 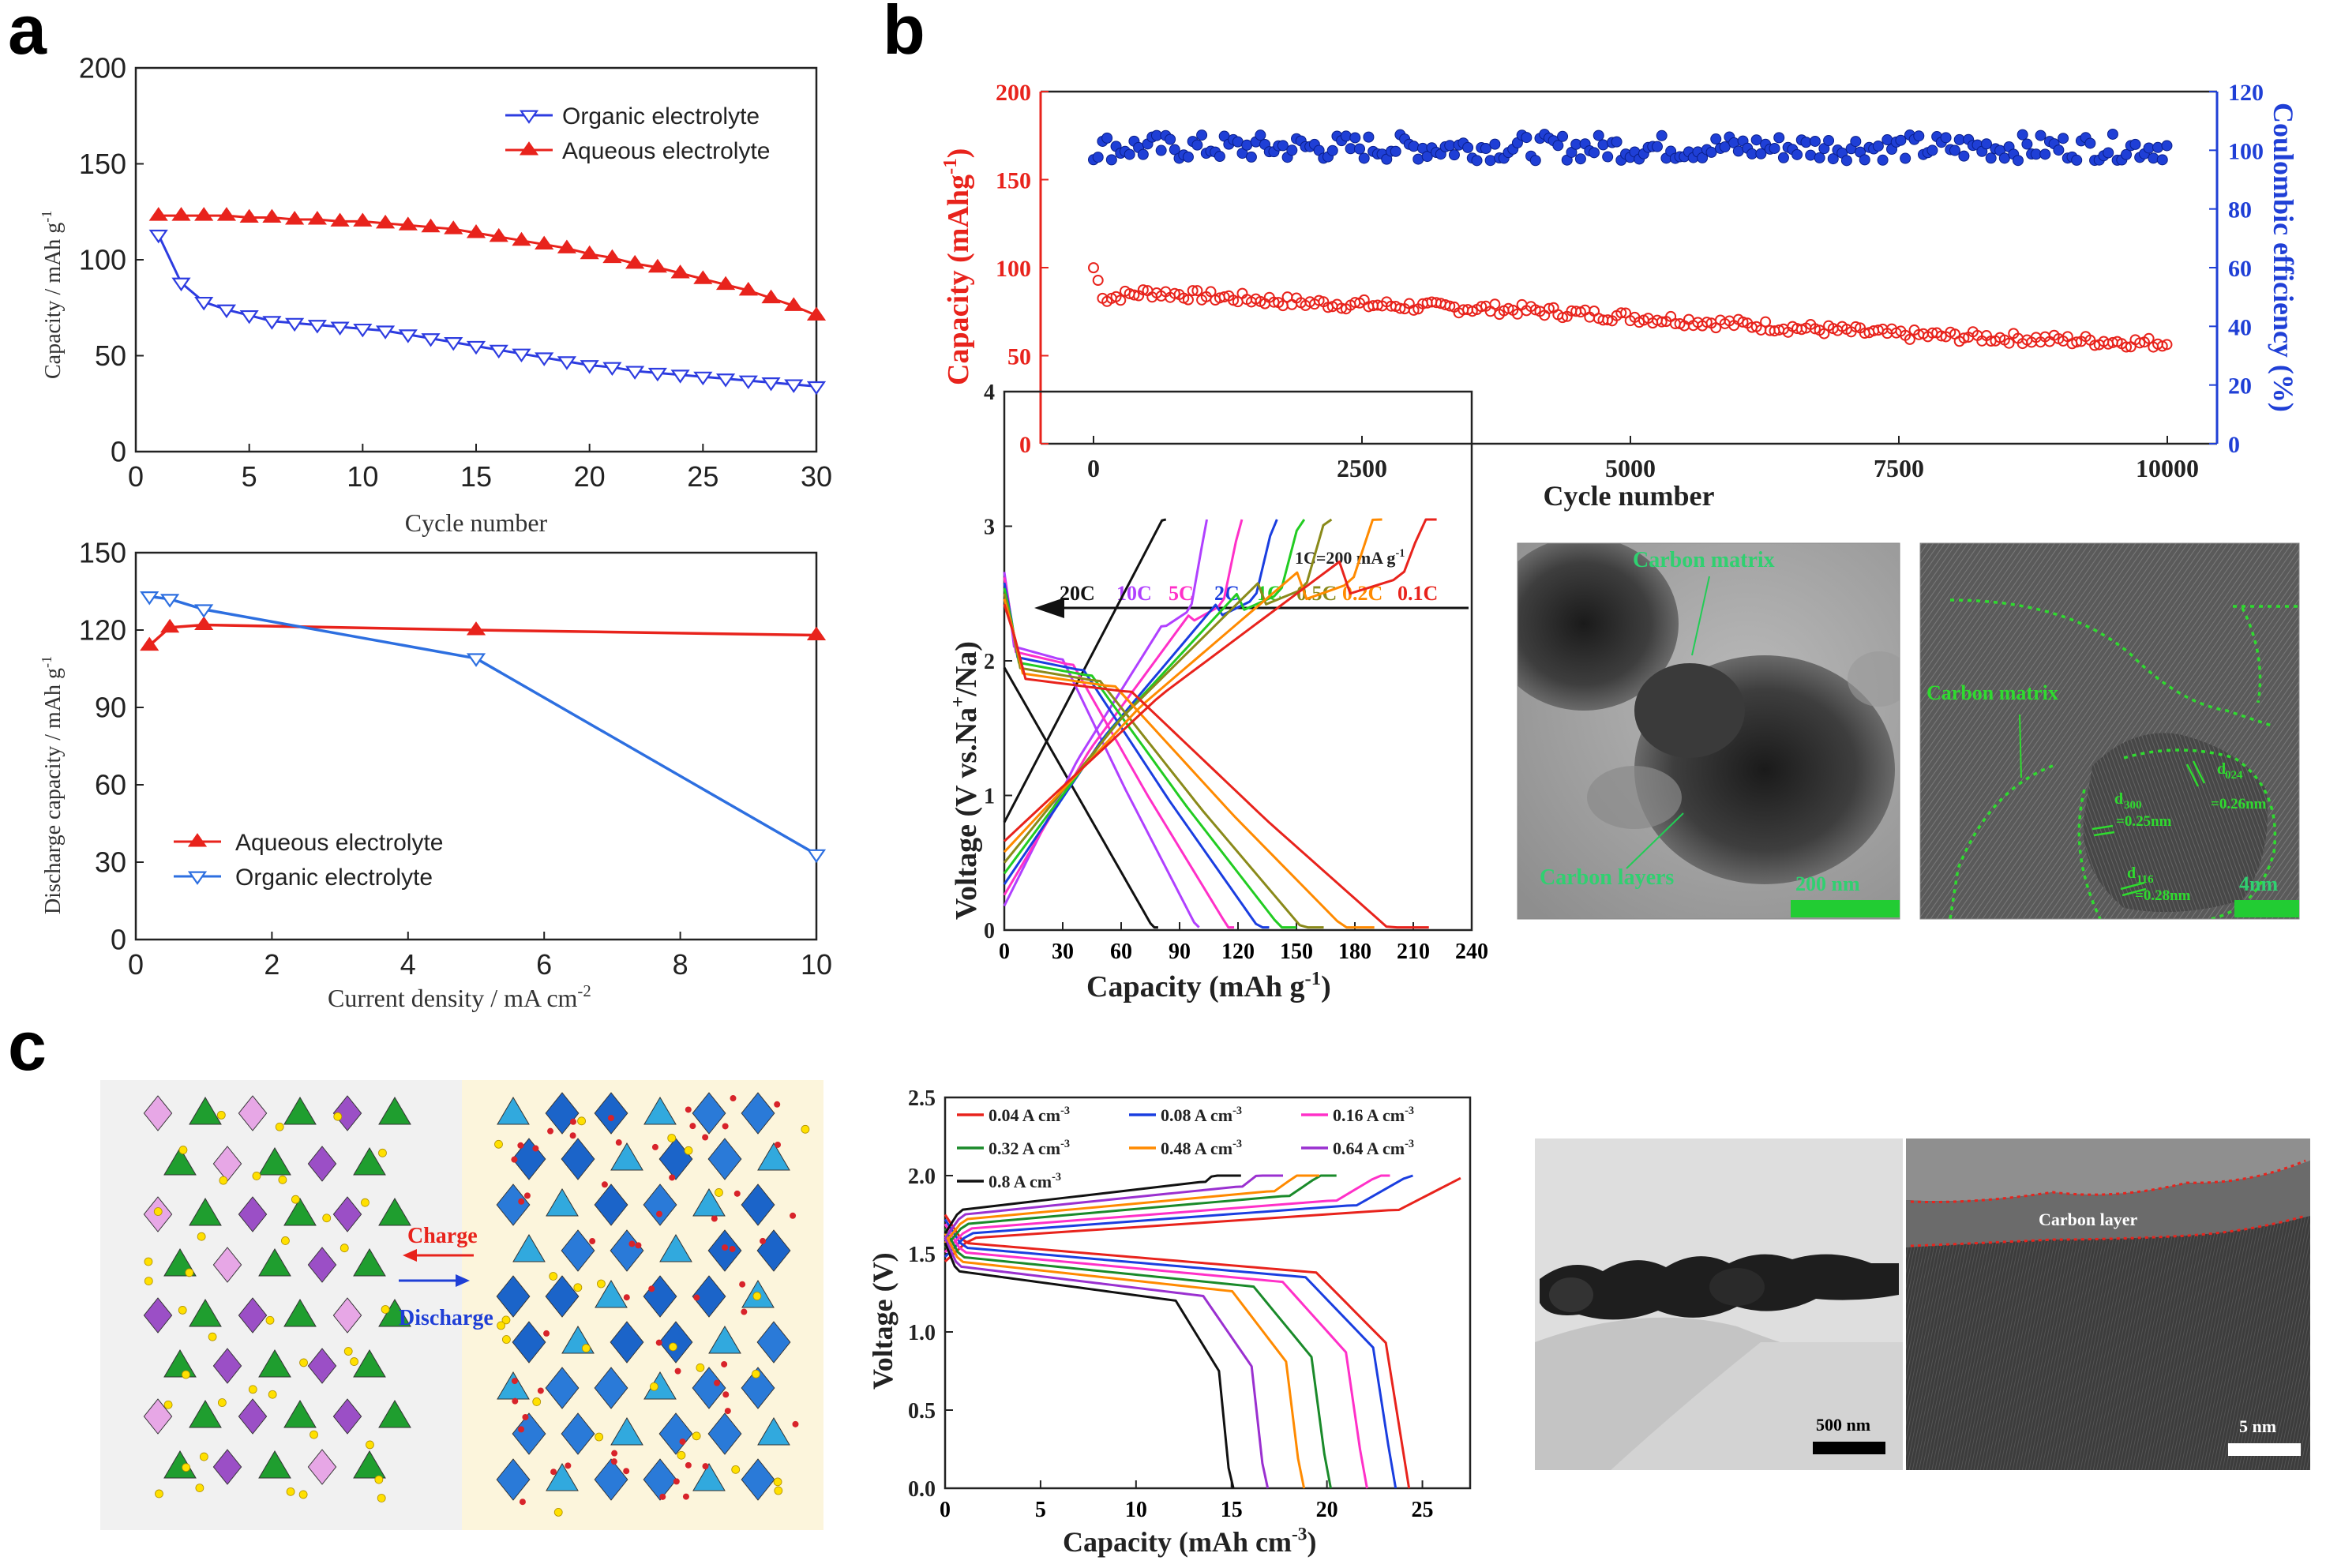 I want to click on rate-label: 10C, so click(x=1134, y=593).